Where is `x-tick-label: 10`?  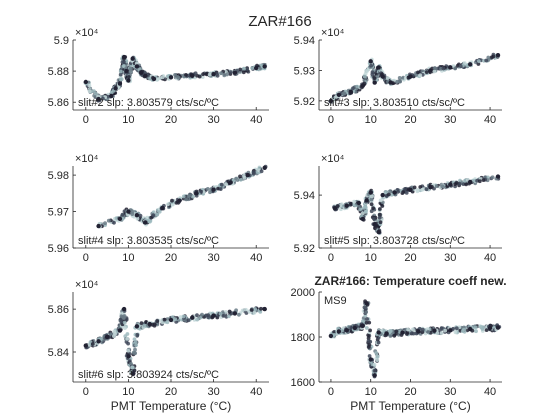
x-tick-label: 10 is located at coordinates (371, 120).